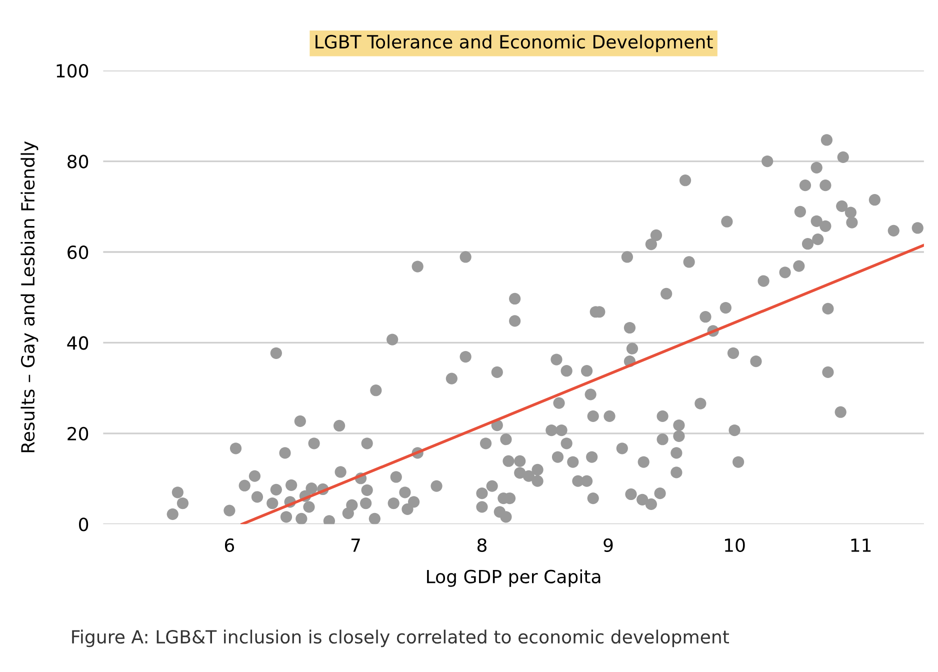 Image resolution: width=938 pixels, height=672 pixels. I want to click on y-tick-label: 0, so click(83, 525).